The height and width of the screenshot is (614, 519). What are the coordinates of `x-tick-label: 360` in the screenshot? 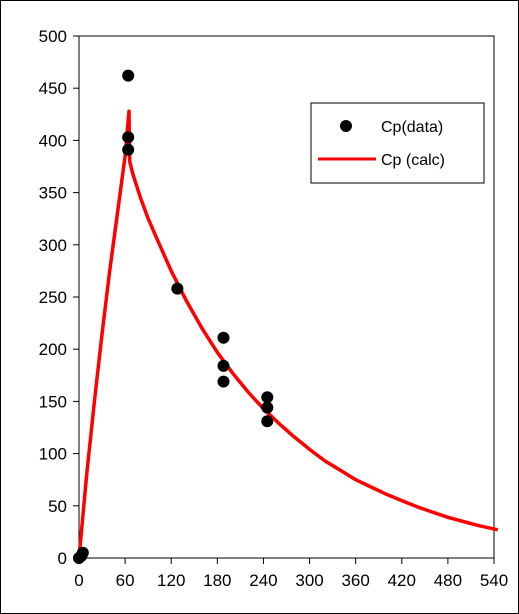 It's located at (355, 580).